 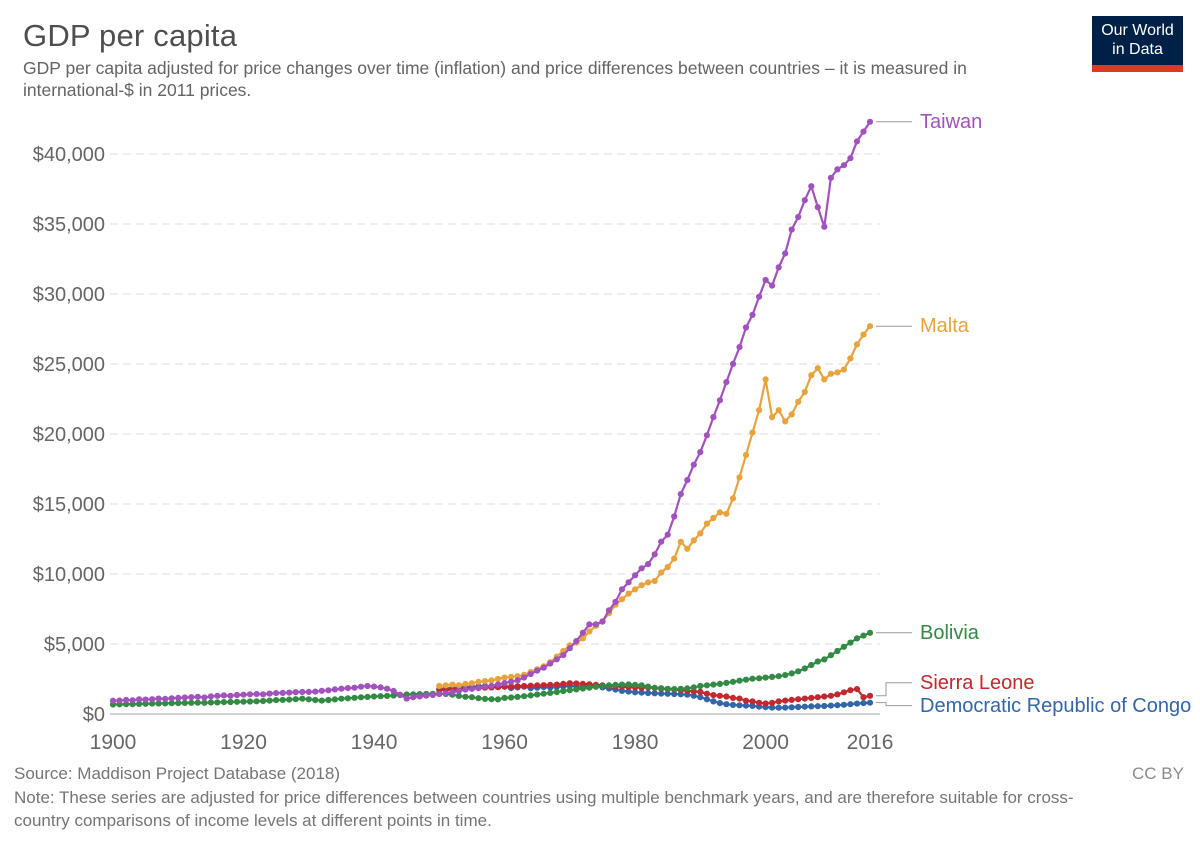 What do you see at coordinates (69, 505) in the screenshot?
I see `y-axis-tick-label: $15,000` at bounding box center [69, 505].